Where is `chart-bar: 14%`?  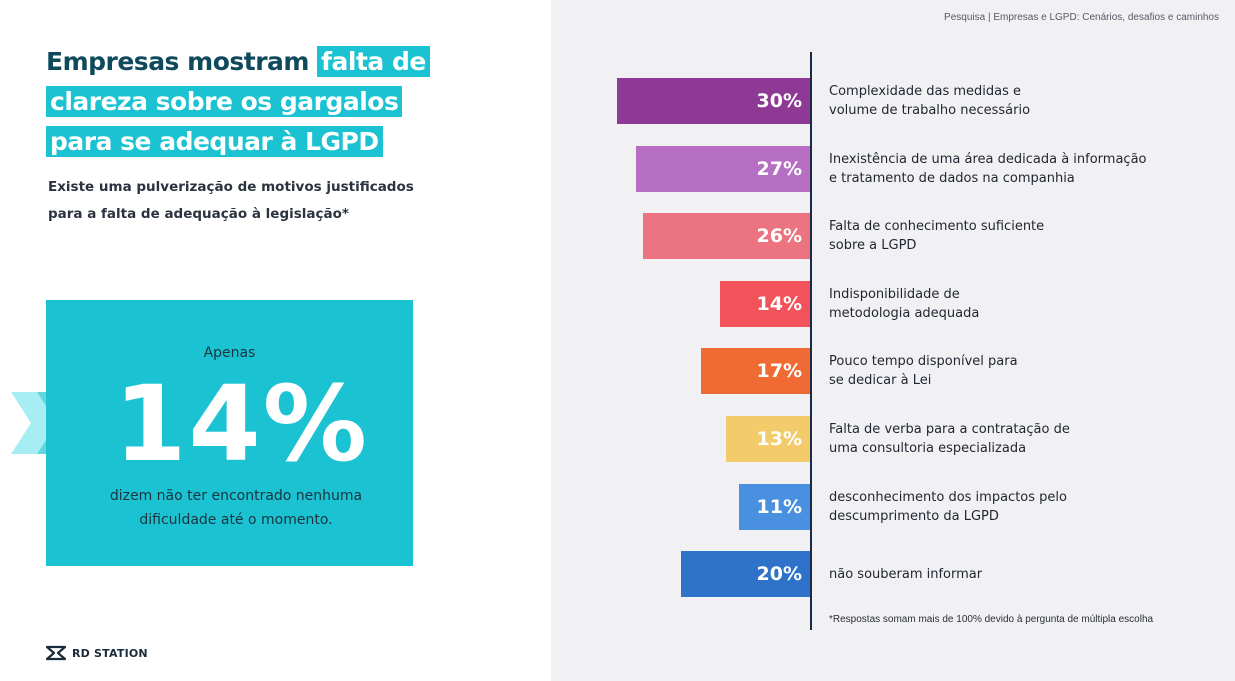
chart-bar: 14% is located at coordinates (765, 304).